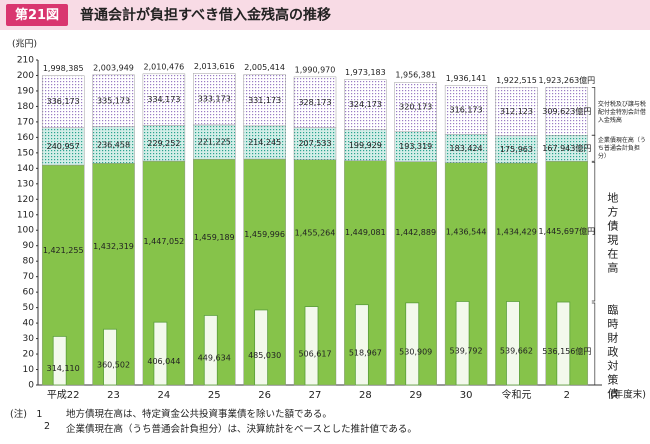  Describe the element at coordinates (516, 351) in the screenshot. I see `inner-value-label: 539,662` at that location.